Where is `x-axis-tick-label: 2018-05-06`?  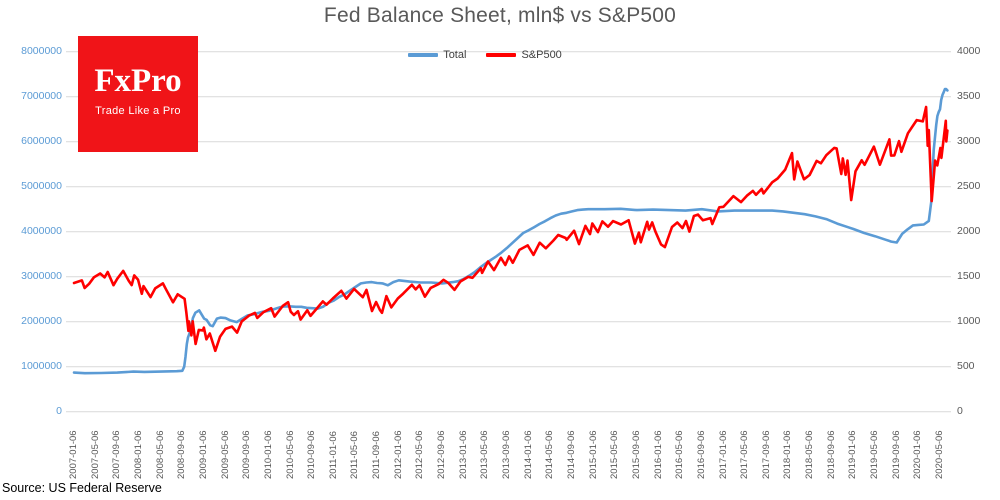 x-axis-tick-label: 2018-05-06 is located at coordinates (810, 454).